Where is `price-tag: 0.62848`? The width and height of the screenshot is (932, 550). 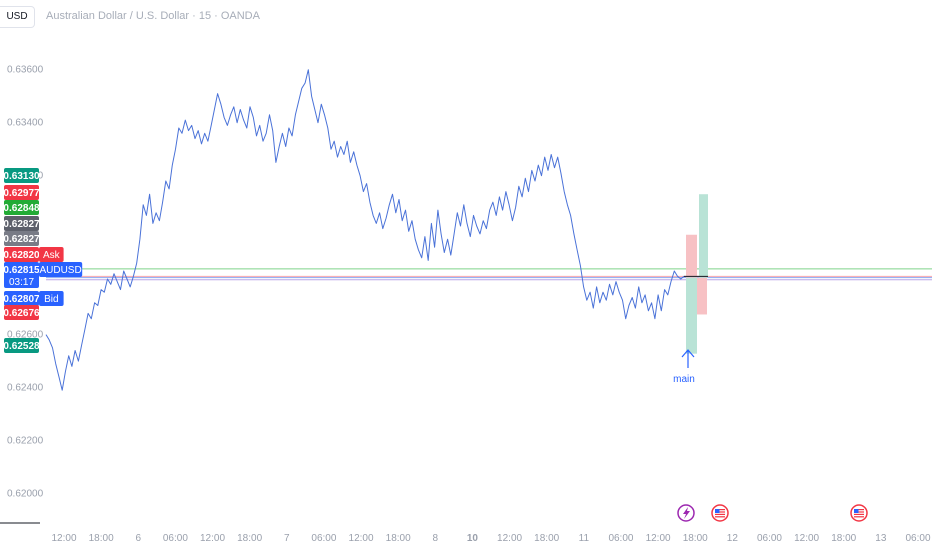
price-tag: 0.62848 is located at coordinates (21, 207).